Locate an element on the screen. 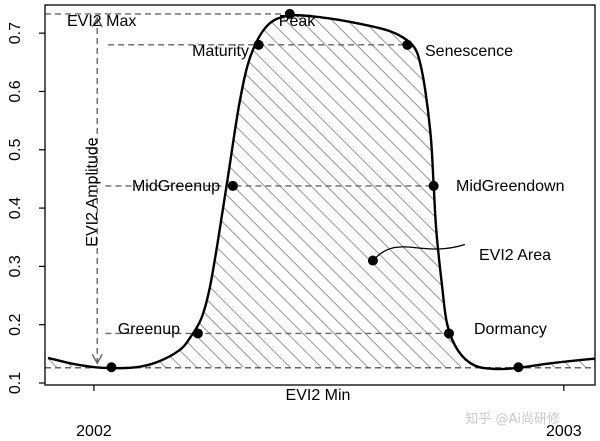 The height and width of the screenshot is (441, 600). watermark: 知乎 @Ai尚研修 is located at coordinates (512, 419).